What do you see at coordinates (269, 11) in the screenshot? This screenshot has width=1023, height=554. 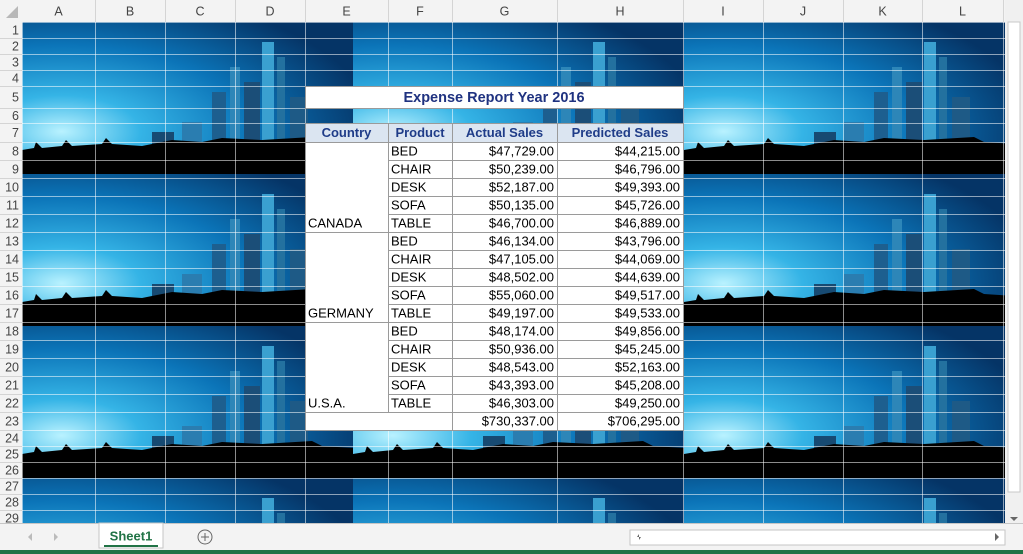 I see `column-header: D` at bounding box center [269, 11].